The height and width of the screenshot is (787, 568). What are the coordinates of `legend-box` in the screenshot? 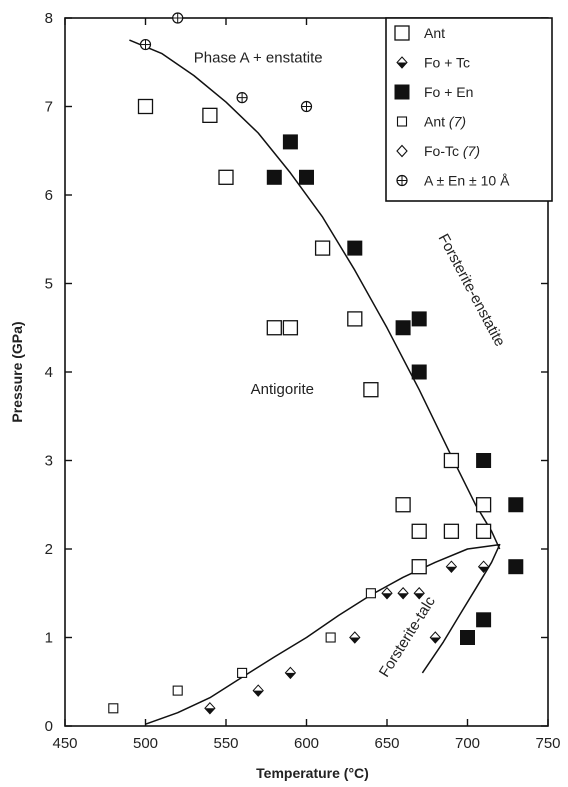 It's located at (469, 109).